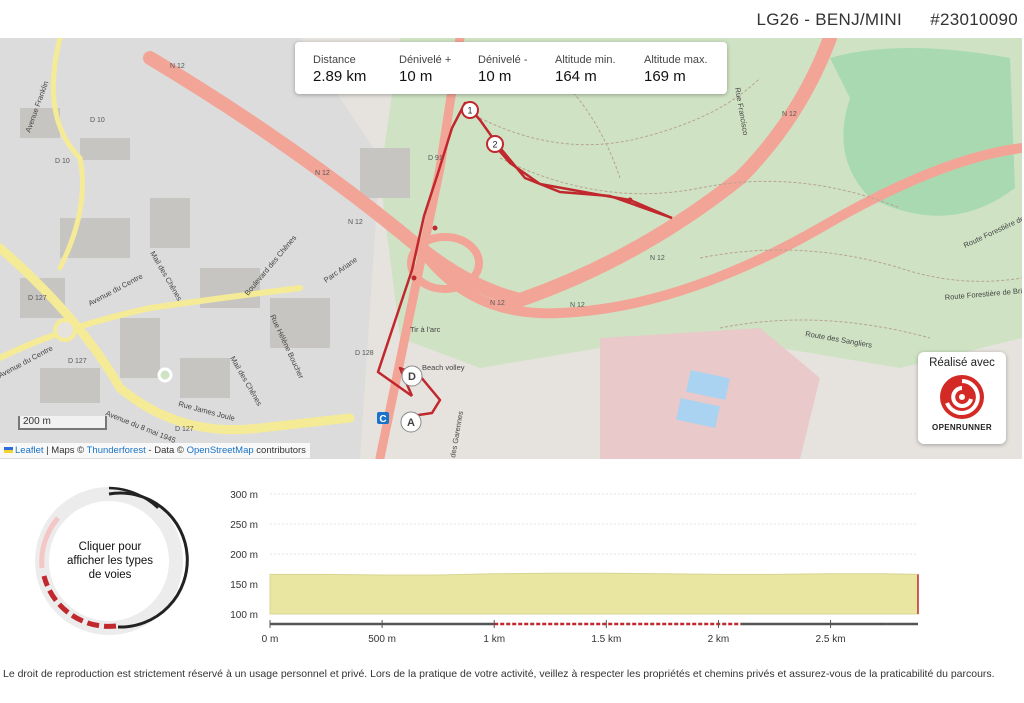 Image resolution: width=1024 pixels, height=703 pixels. What do you see at coordinates (62, 423) in the screenshot?
I see `scale-bar: 200 m` at bounding box center [62, 423].